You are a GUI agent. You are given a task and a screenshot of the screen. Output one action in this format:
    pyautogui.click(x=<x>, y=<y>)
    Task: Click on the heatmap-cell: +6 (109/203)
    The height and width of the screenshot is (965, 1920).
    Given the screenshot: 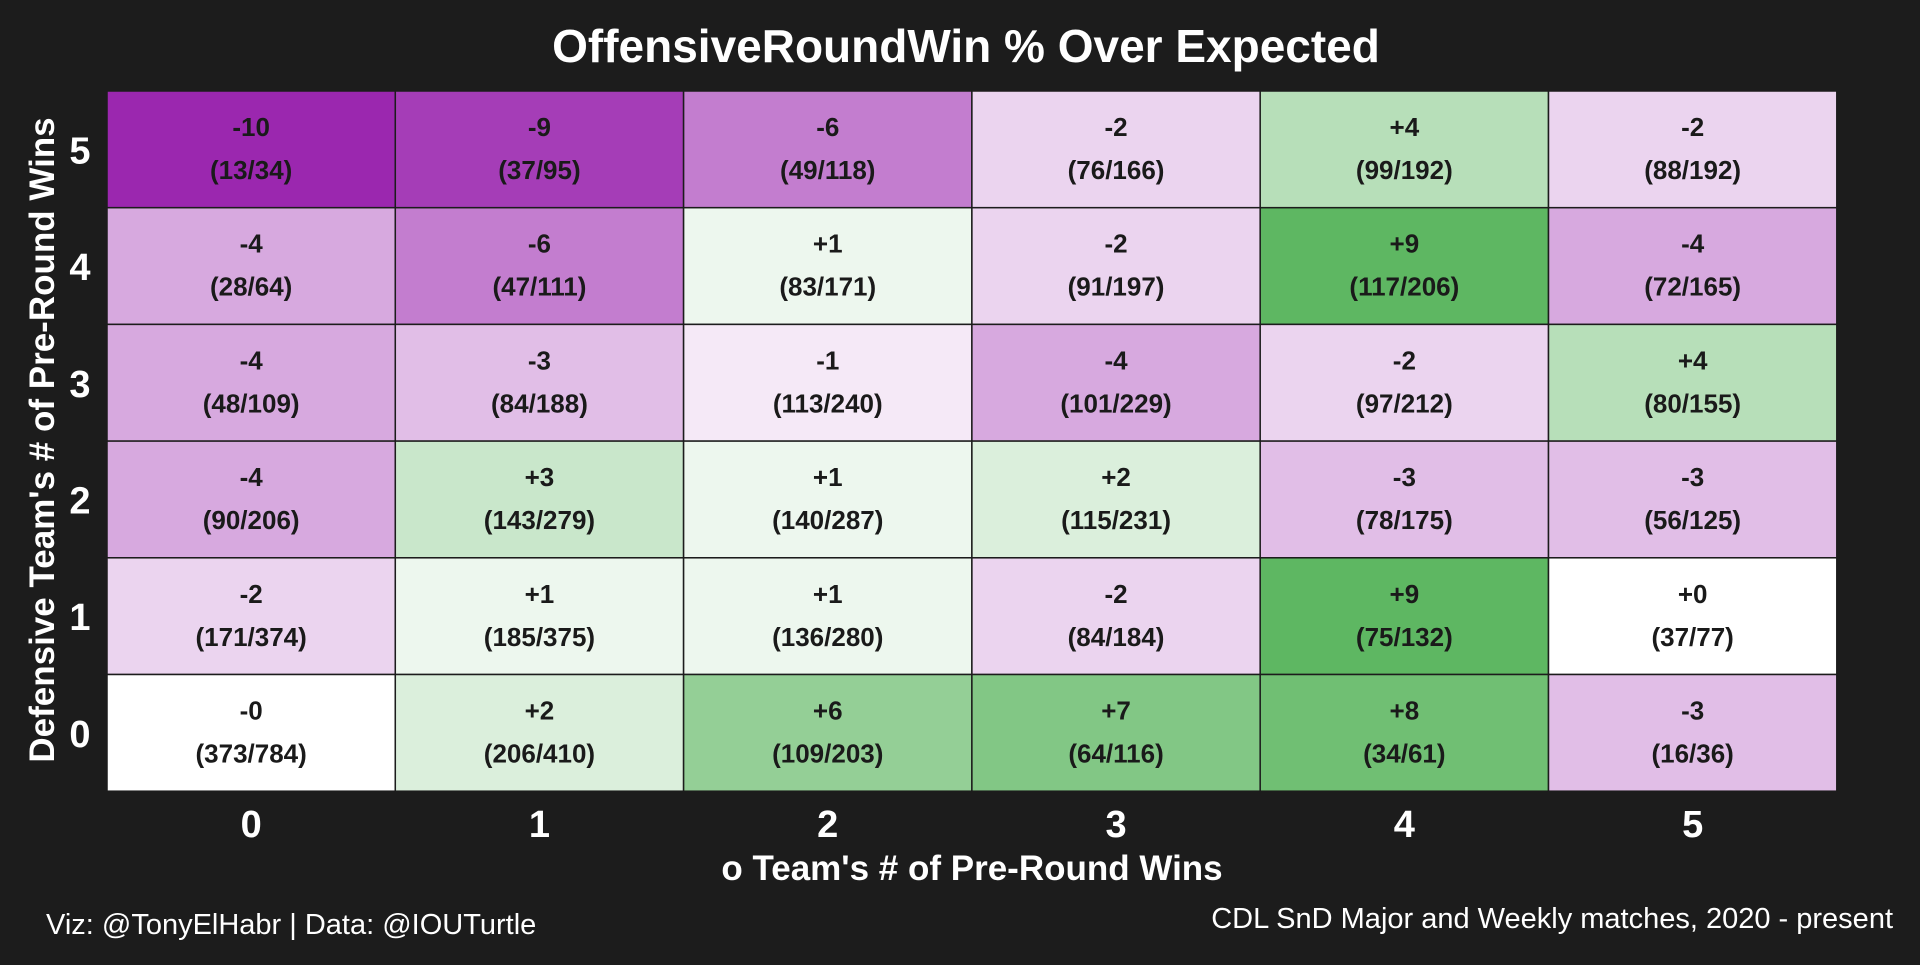 What is the action you would take?
    pyautogui.click(x=827, y=732)
    